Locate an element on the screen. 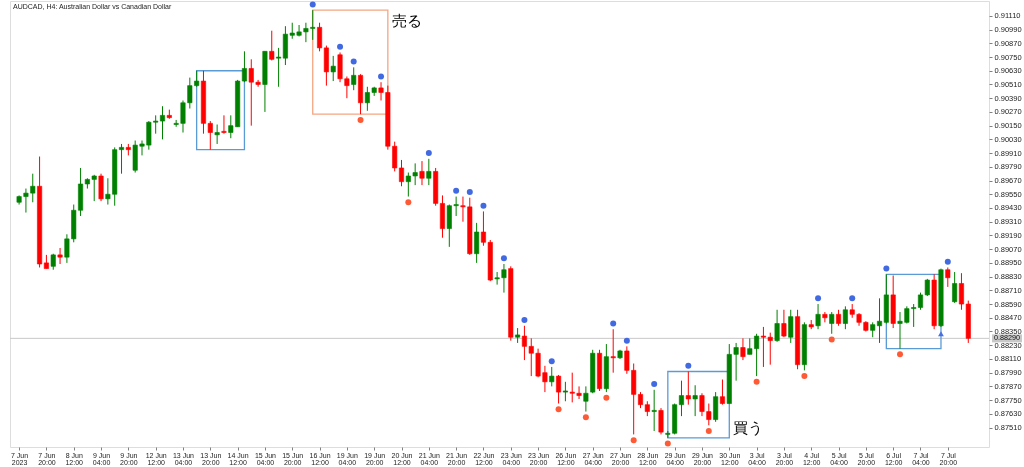 This screenshot has height=467, width=1024. annotation: 買う is located at coordinates (748, 427).